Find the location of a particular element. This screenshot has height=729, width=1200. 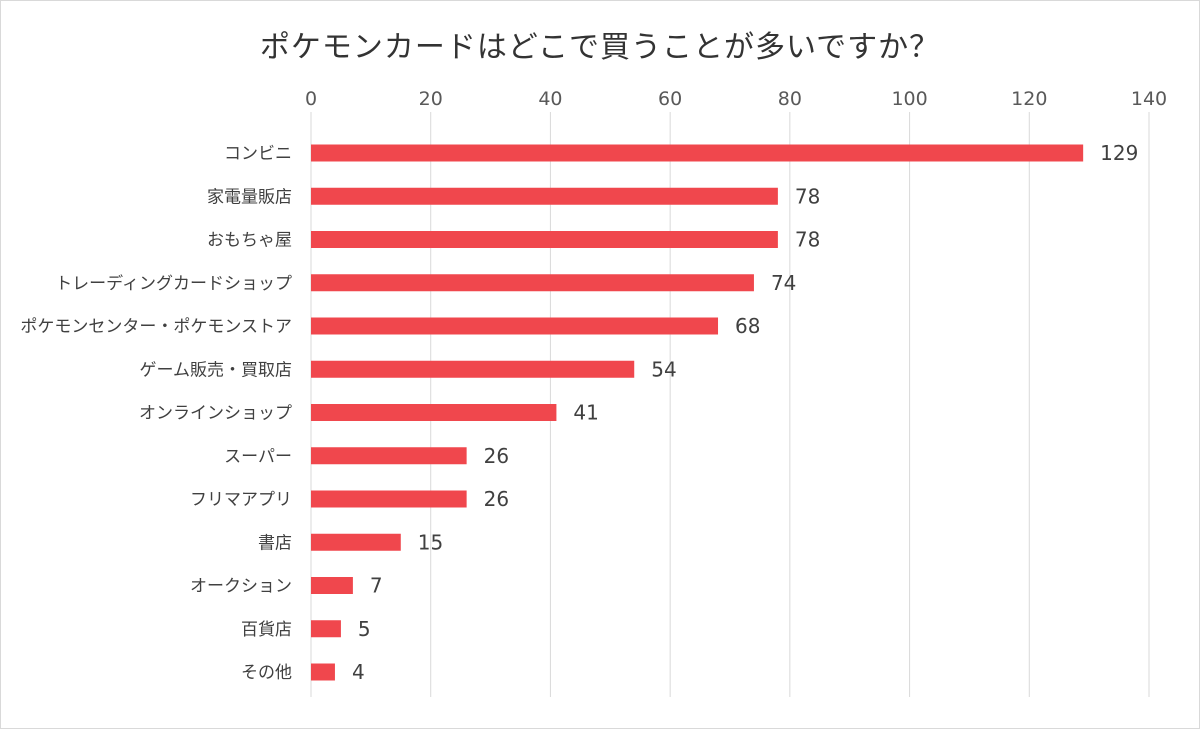

x-tick-label: 140 is located at coordinates (1149, 99).